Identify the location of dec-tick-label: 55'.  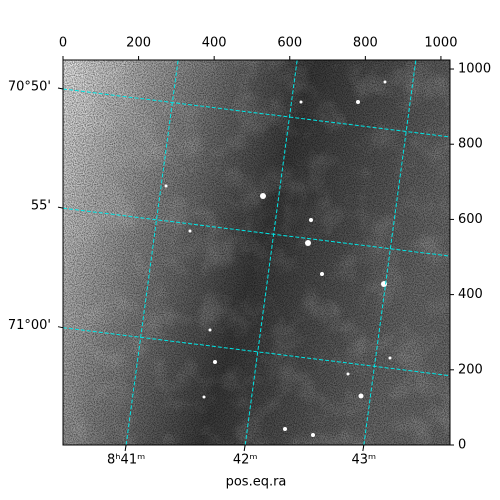
(41, 206).